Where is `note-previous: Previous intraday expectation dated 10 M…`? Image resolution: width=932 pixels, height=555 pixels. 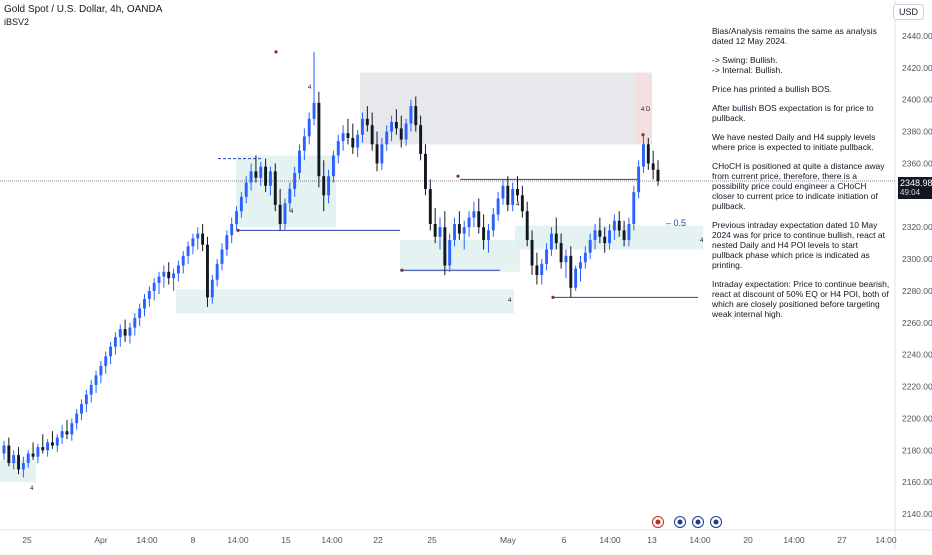 note-previous: Previous intraday expectation dated 10 M… is located at coordinates (798, 245).